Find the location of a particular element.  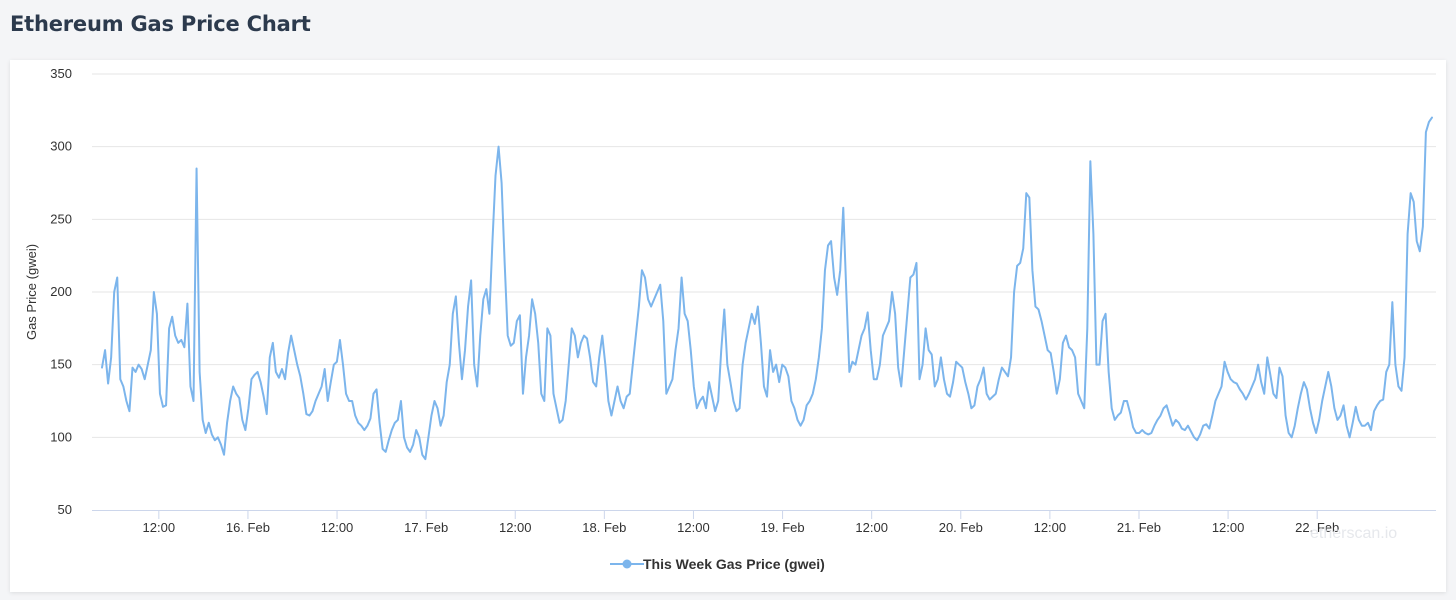

y-tick-label: 350 is located at coordinates (61, 73).